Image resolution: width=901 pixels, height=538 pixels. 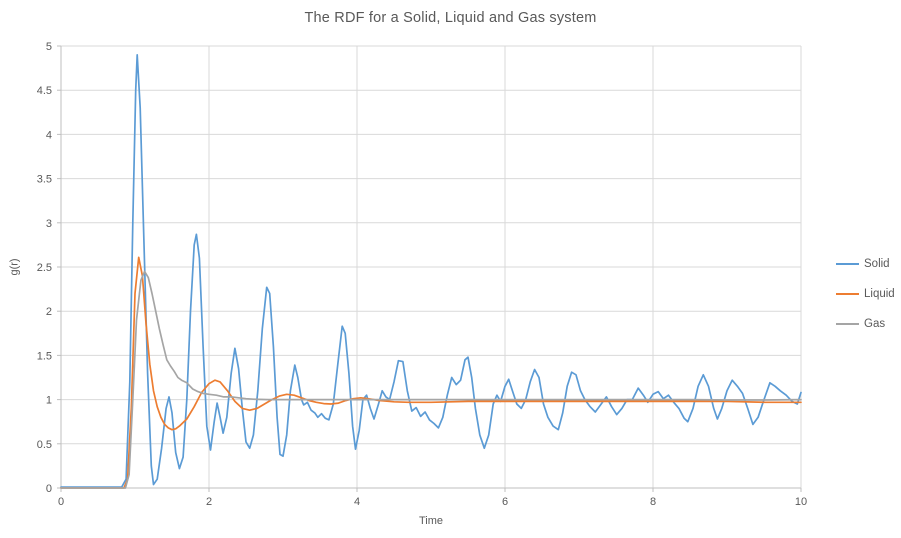 I want to click on y-tick-label: 2, so click(x=49, y=312).